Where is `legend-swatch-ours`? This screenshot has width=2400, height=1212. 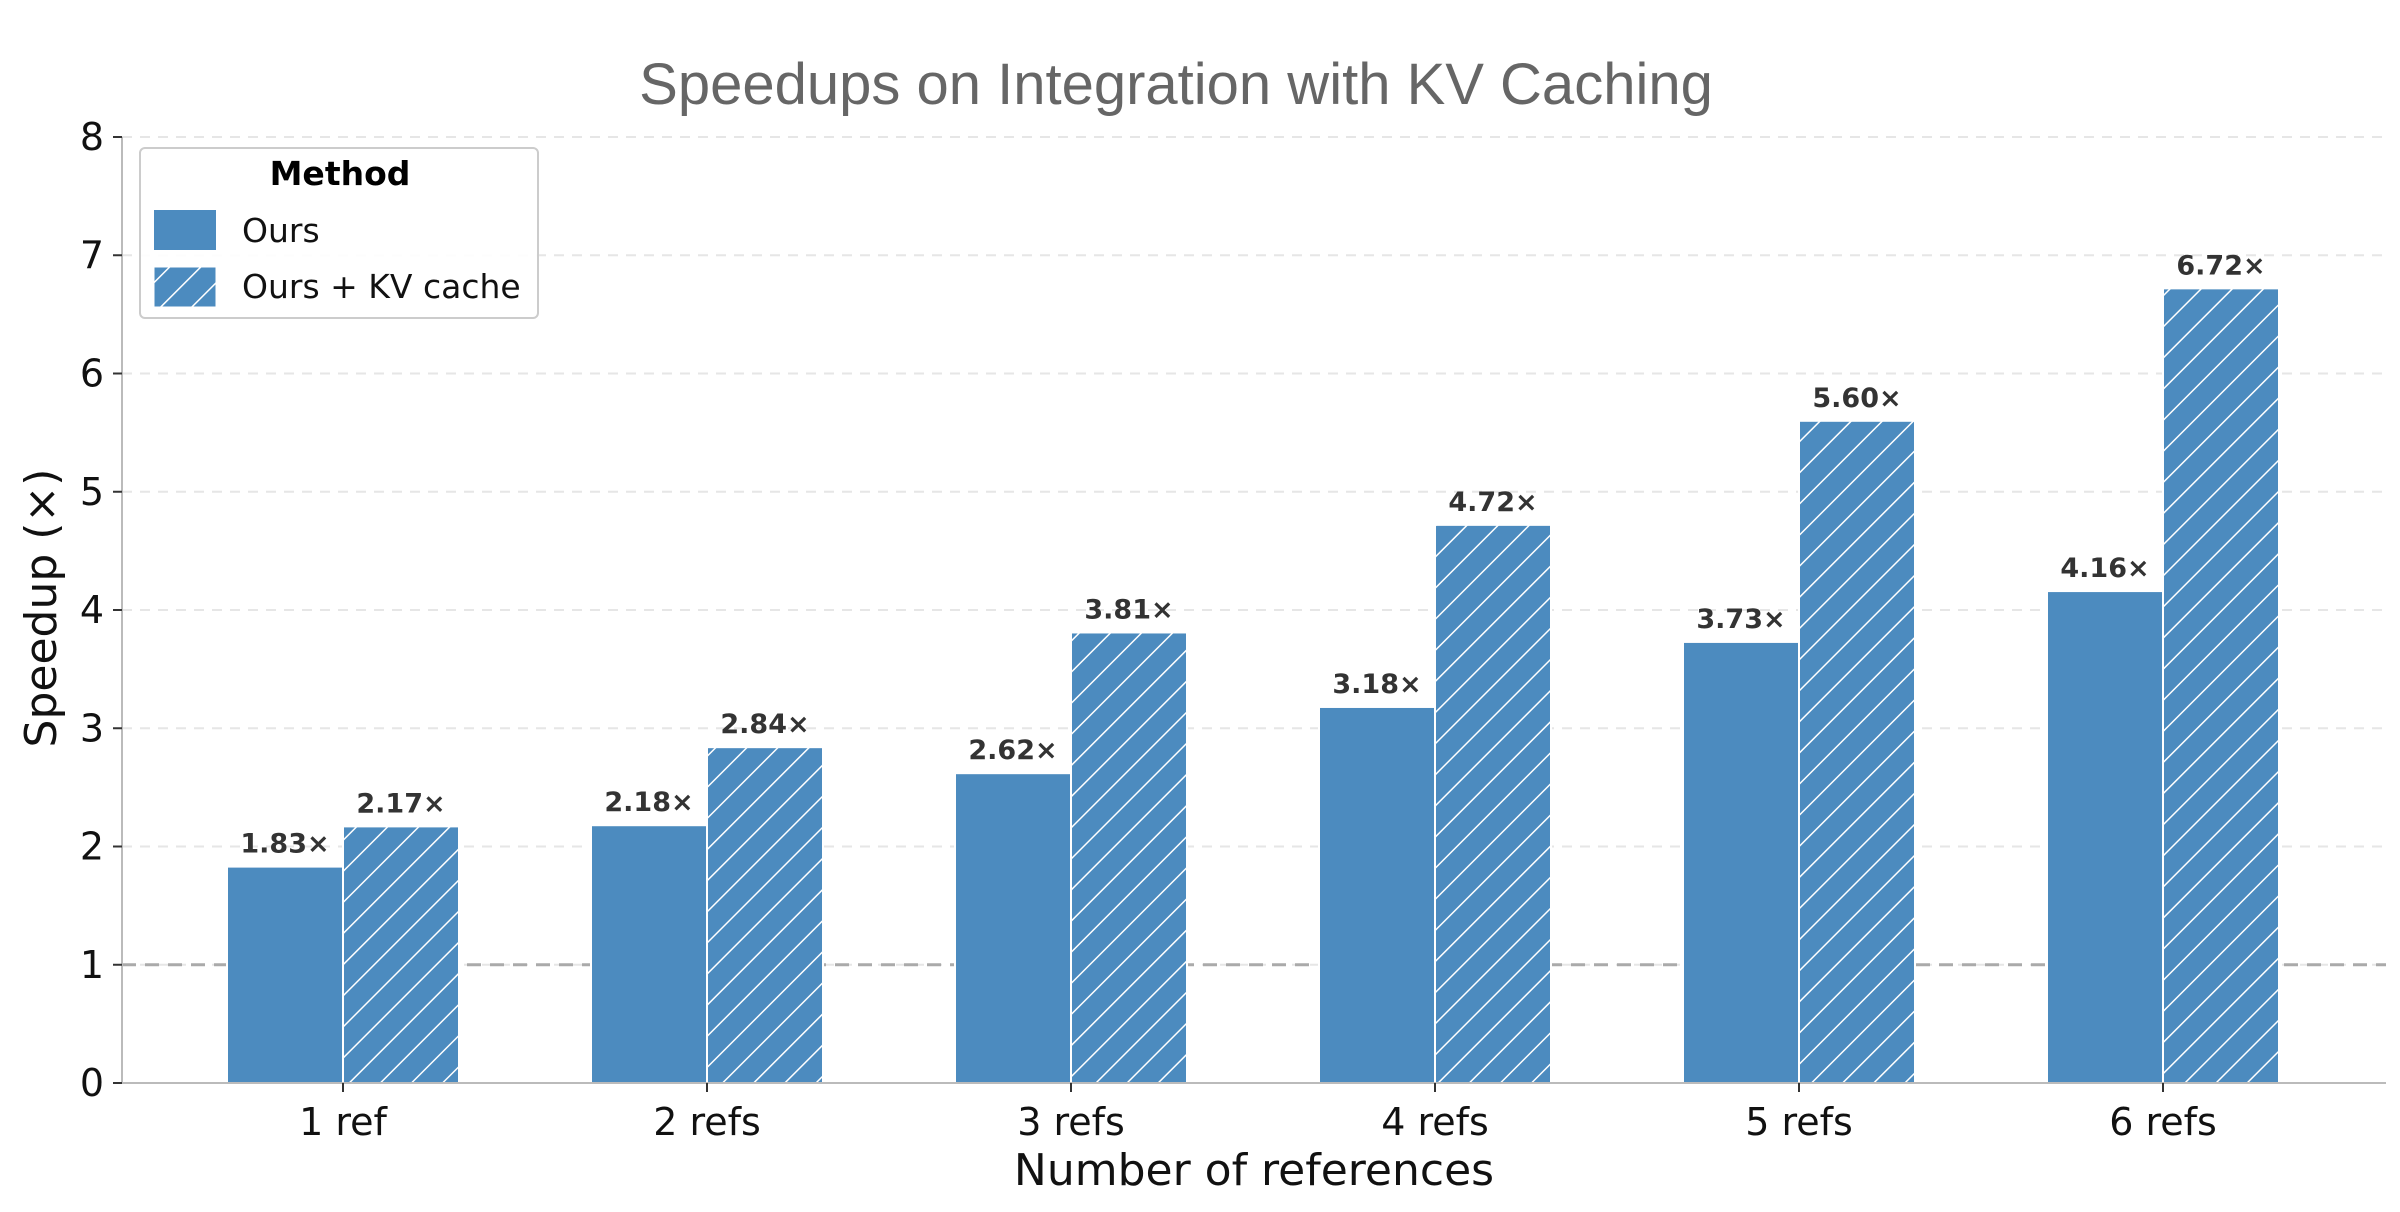
legend-swatch-ours is located at coordinates (185, 230).